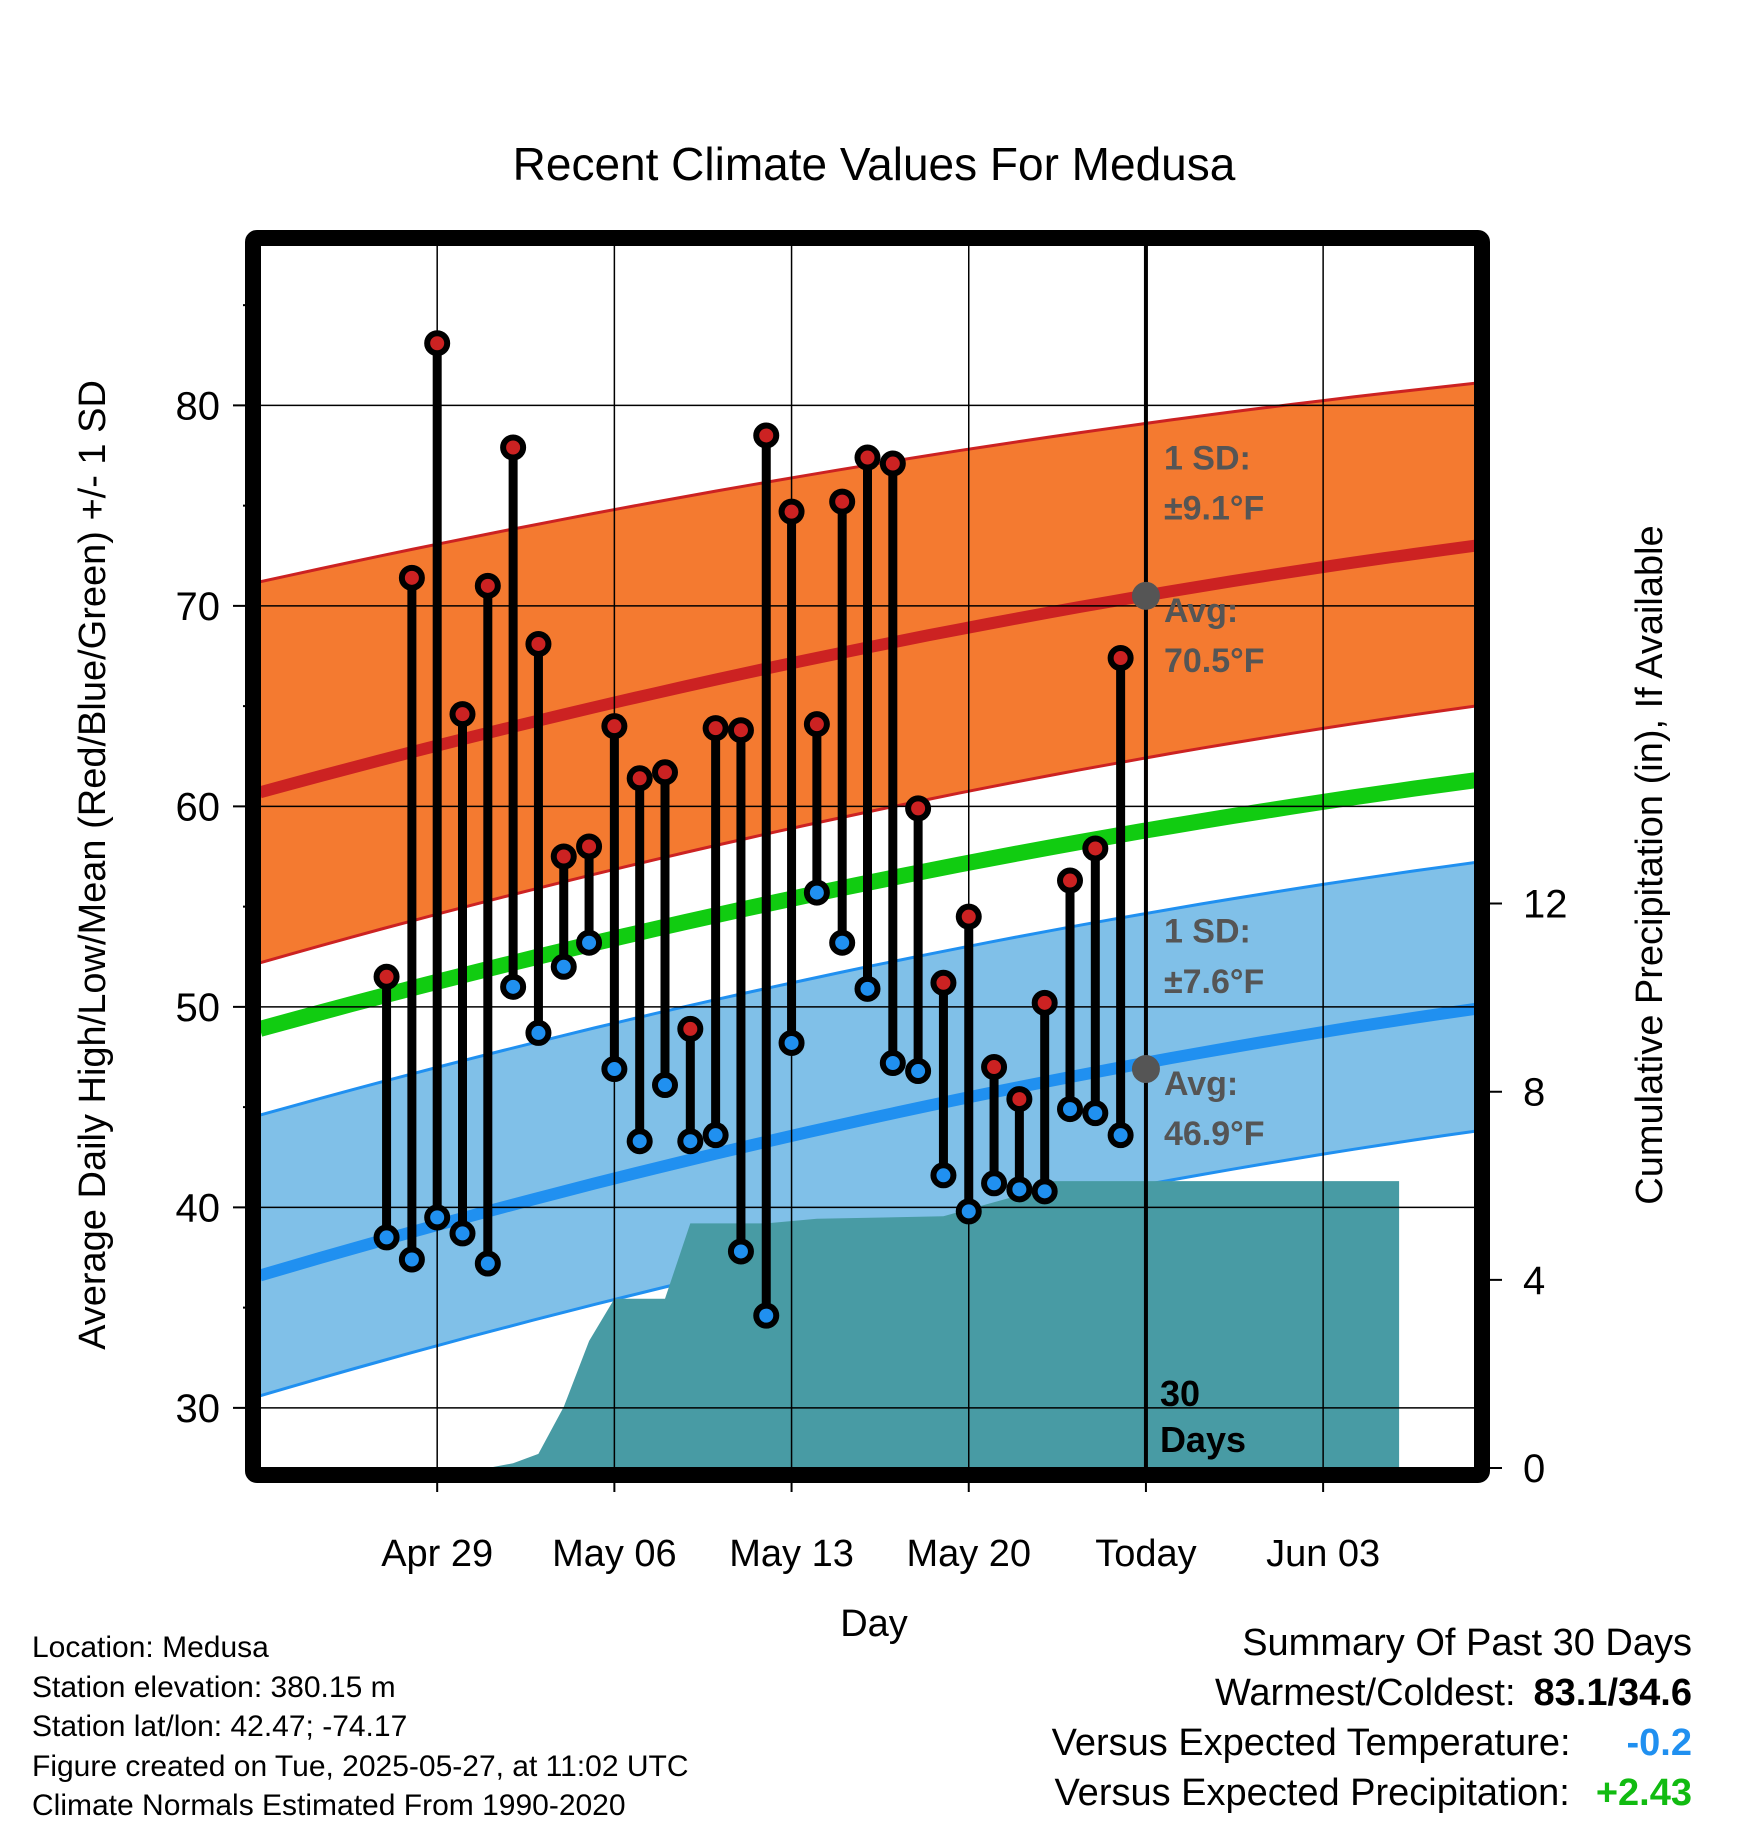 This screenshot has width=1748, height=1828. Describe the element at coordinates (1643, 1793) in the screenshot. I see `precip-value: +2.43` at that location.